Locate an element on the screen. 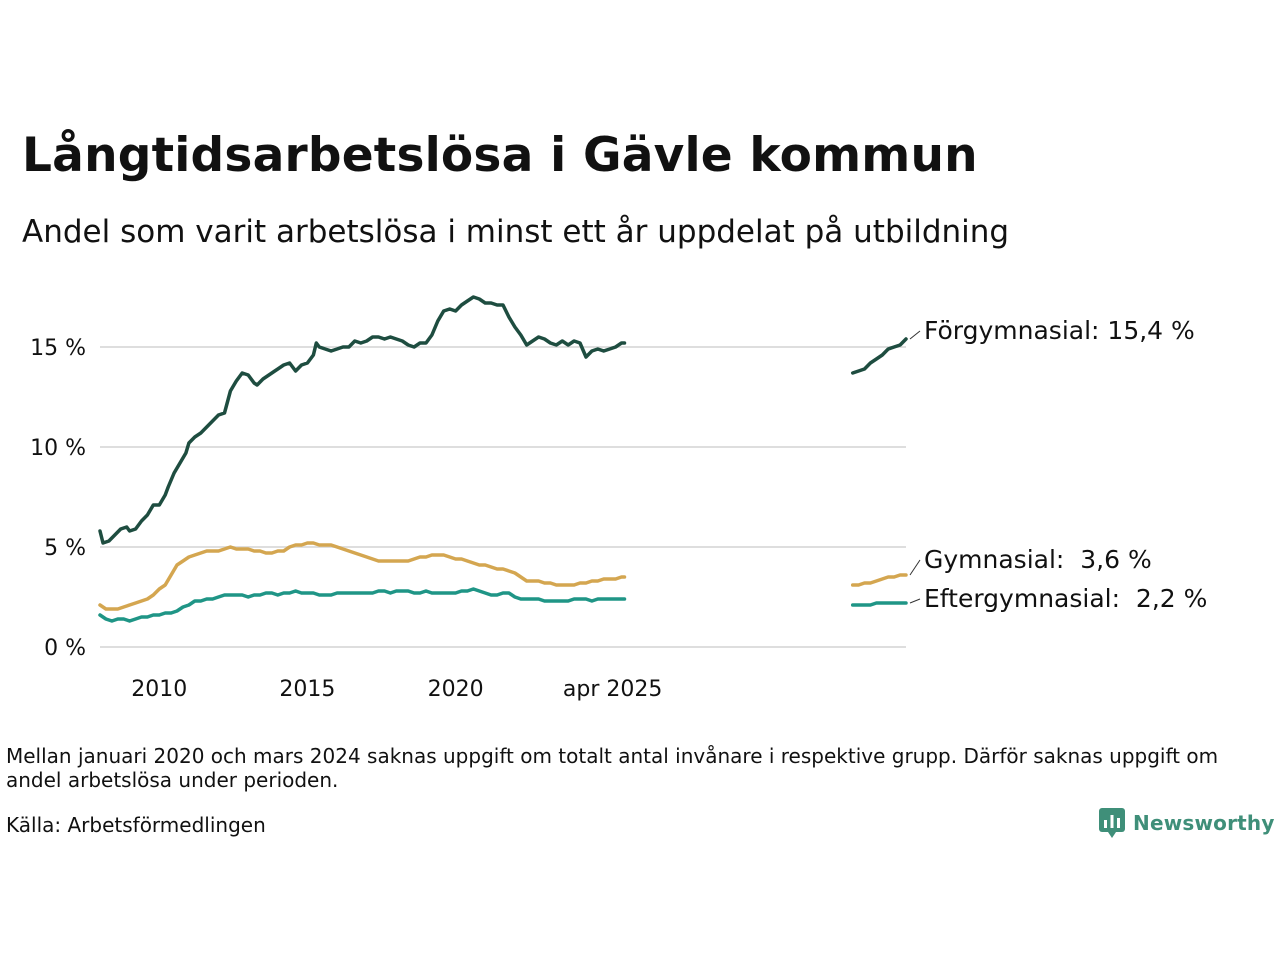 The height and width of the screenshot is (960, 1280). y-tick-label: 10 % is located at coordinates (58, 448).